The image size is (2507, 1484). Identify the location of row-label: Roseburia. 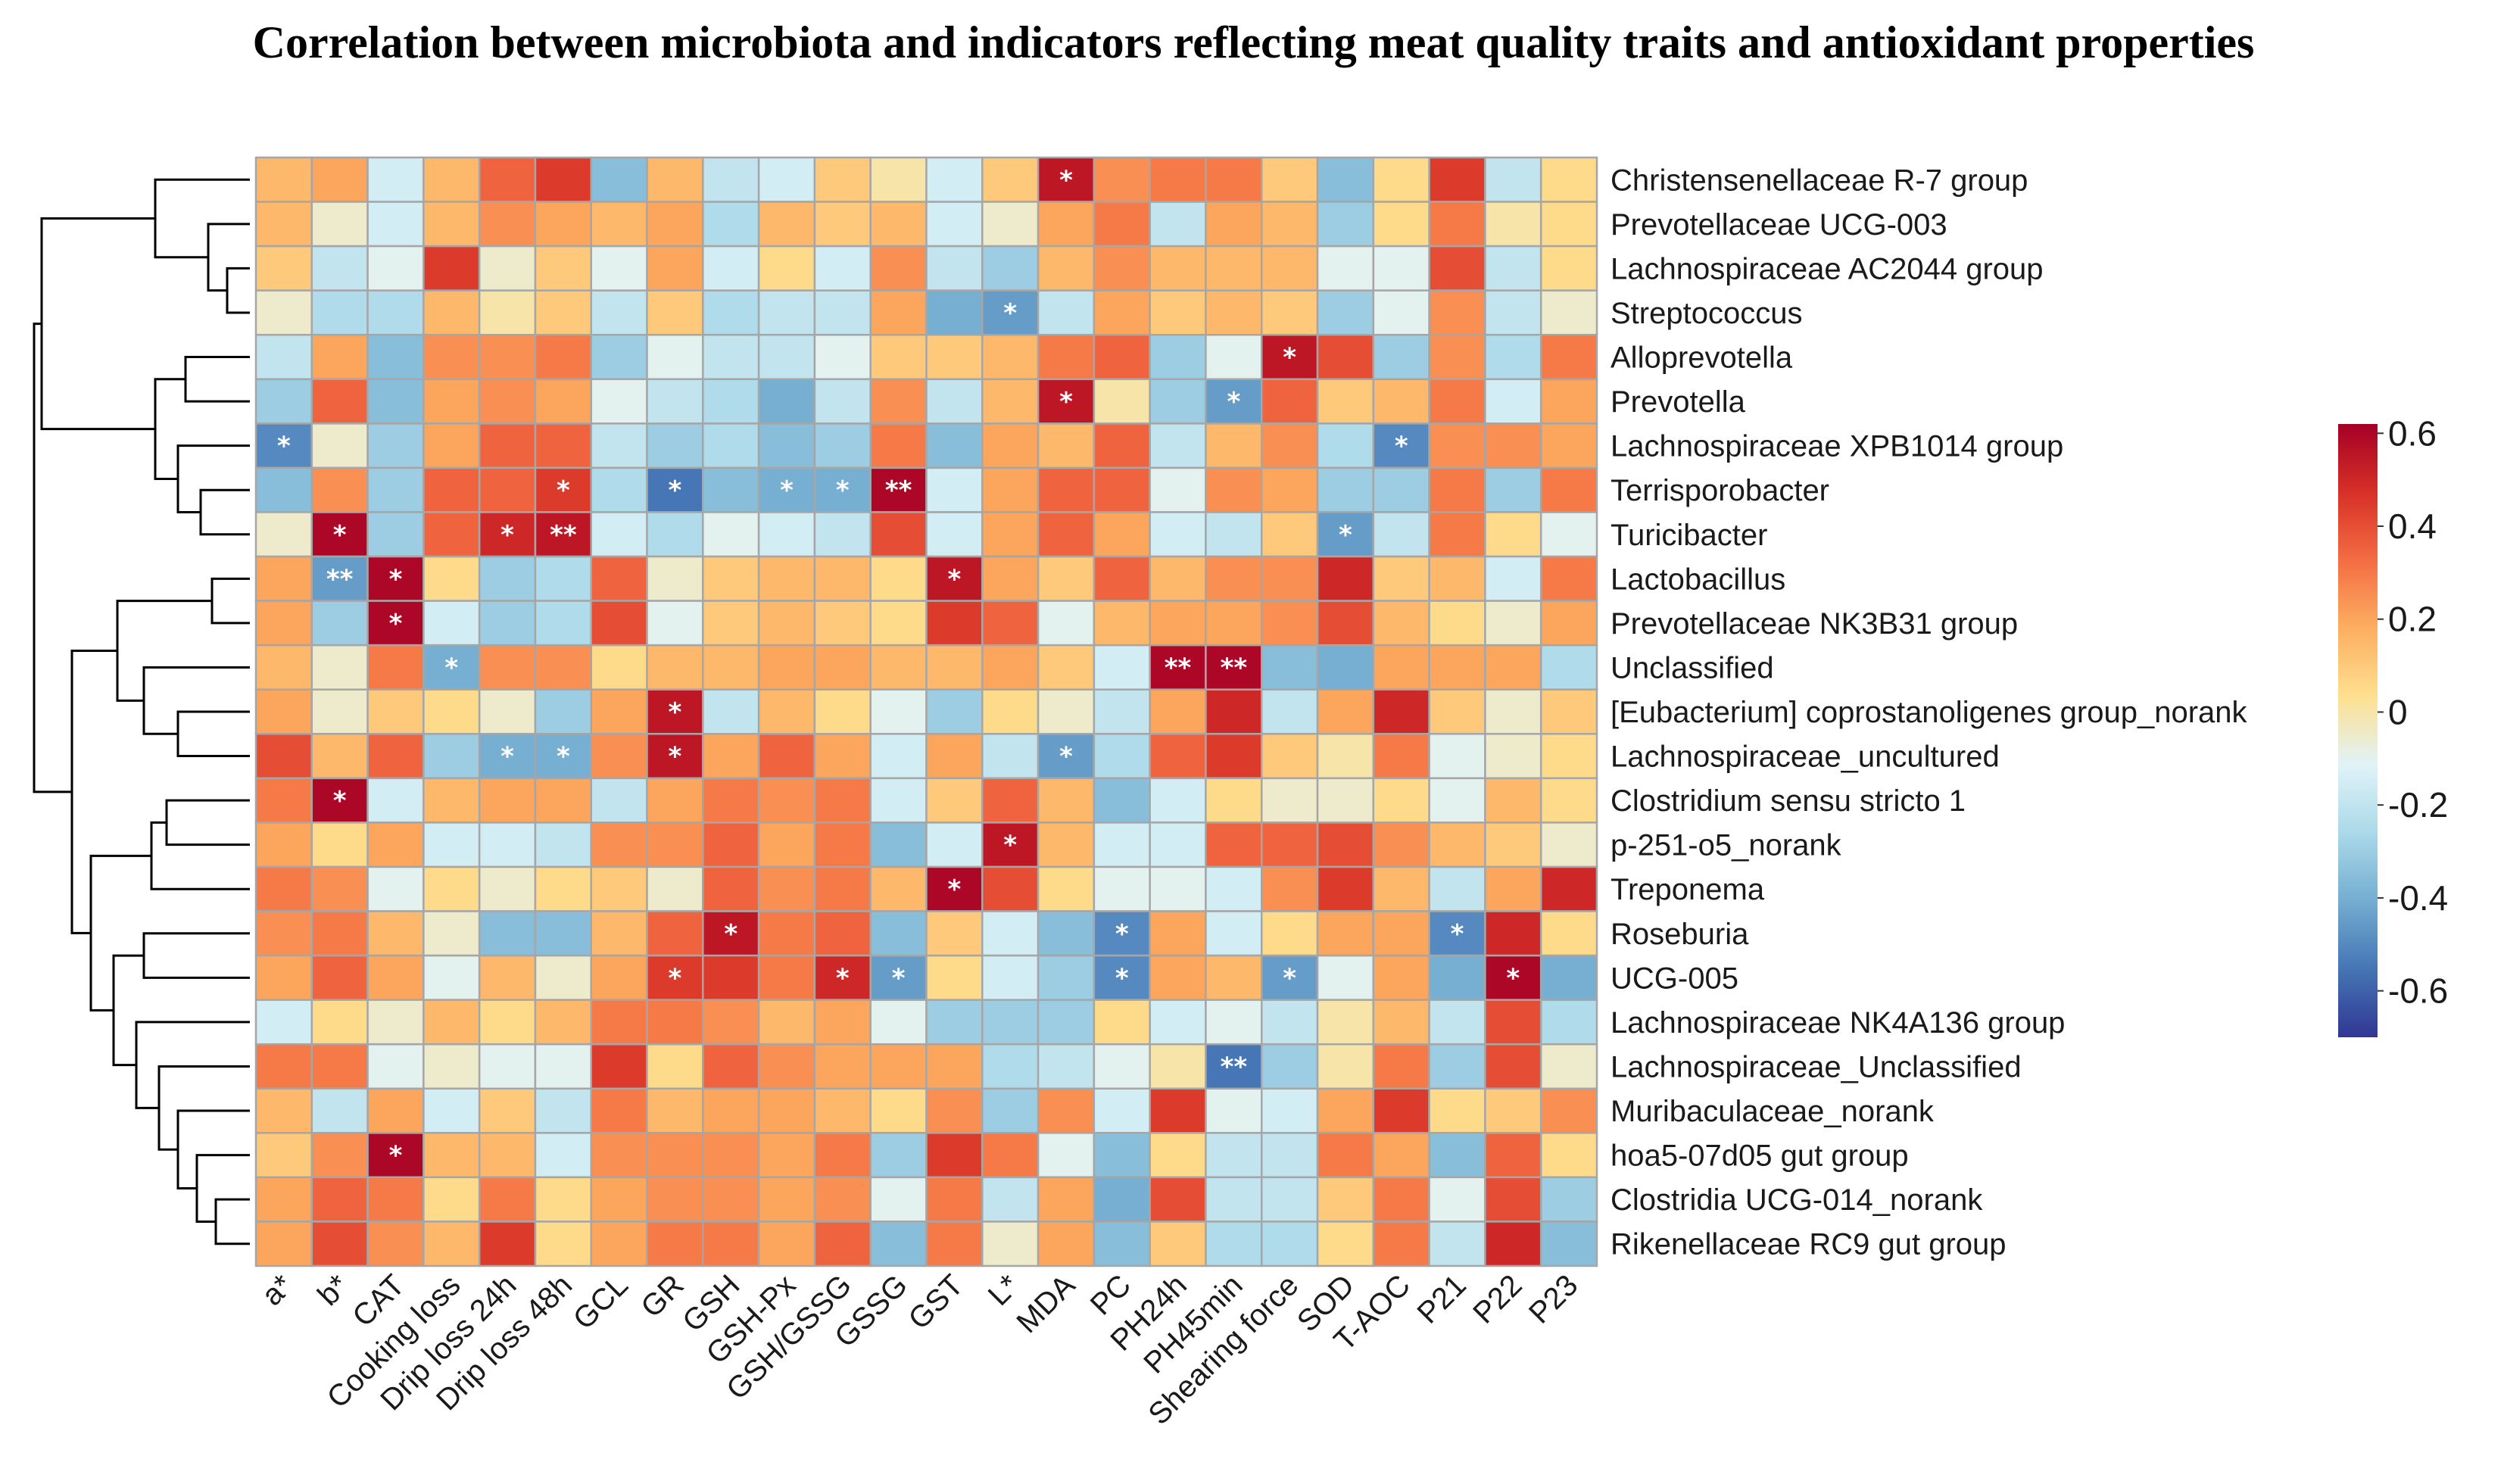
(1680, 934).